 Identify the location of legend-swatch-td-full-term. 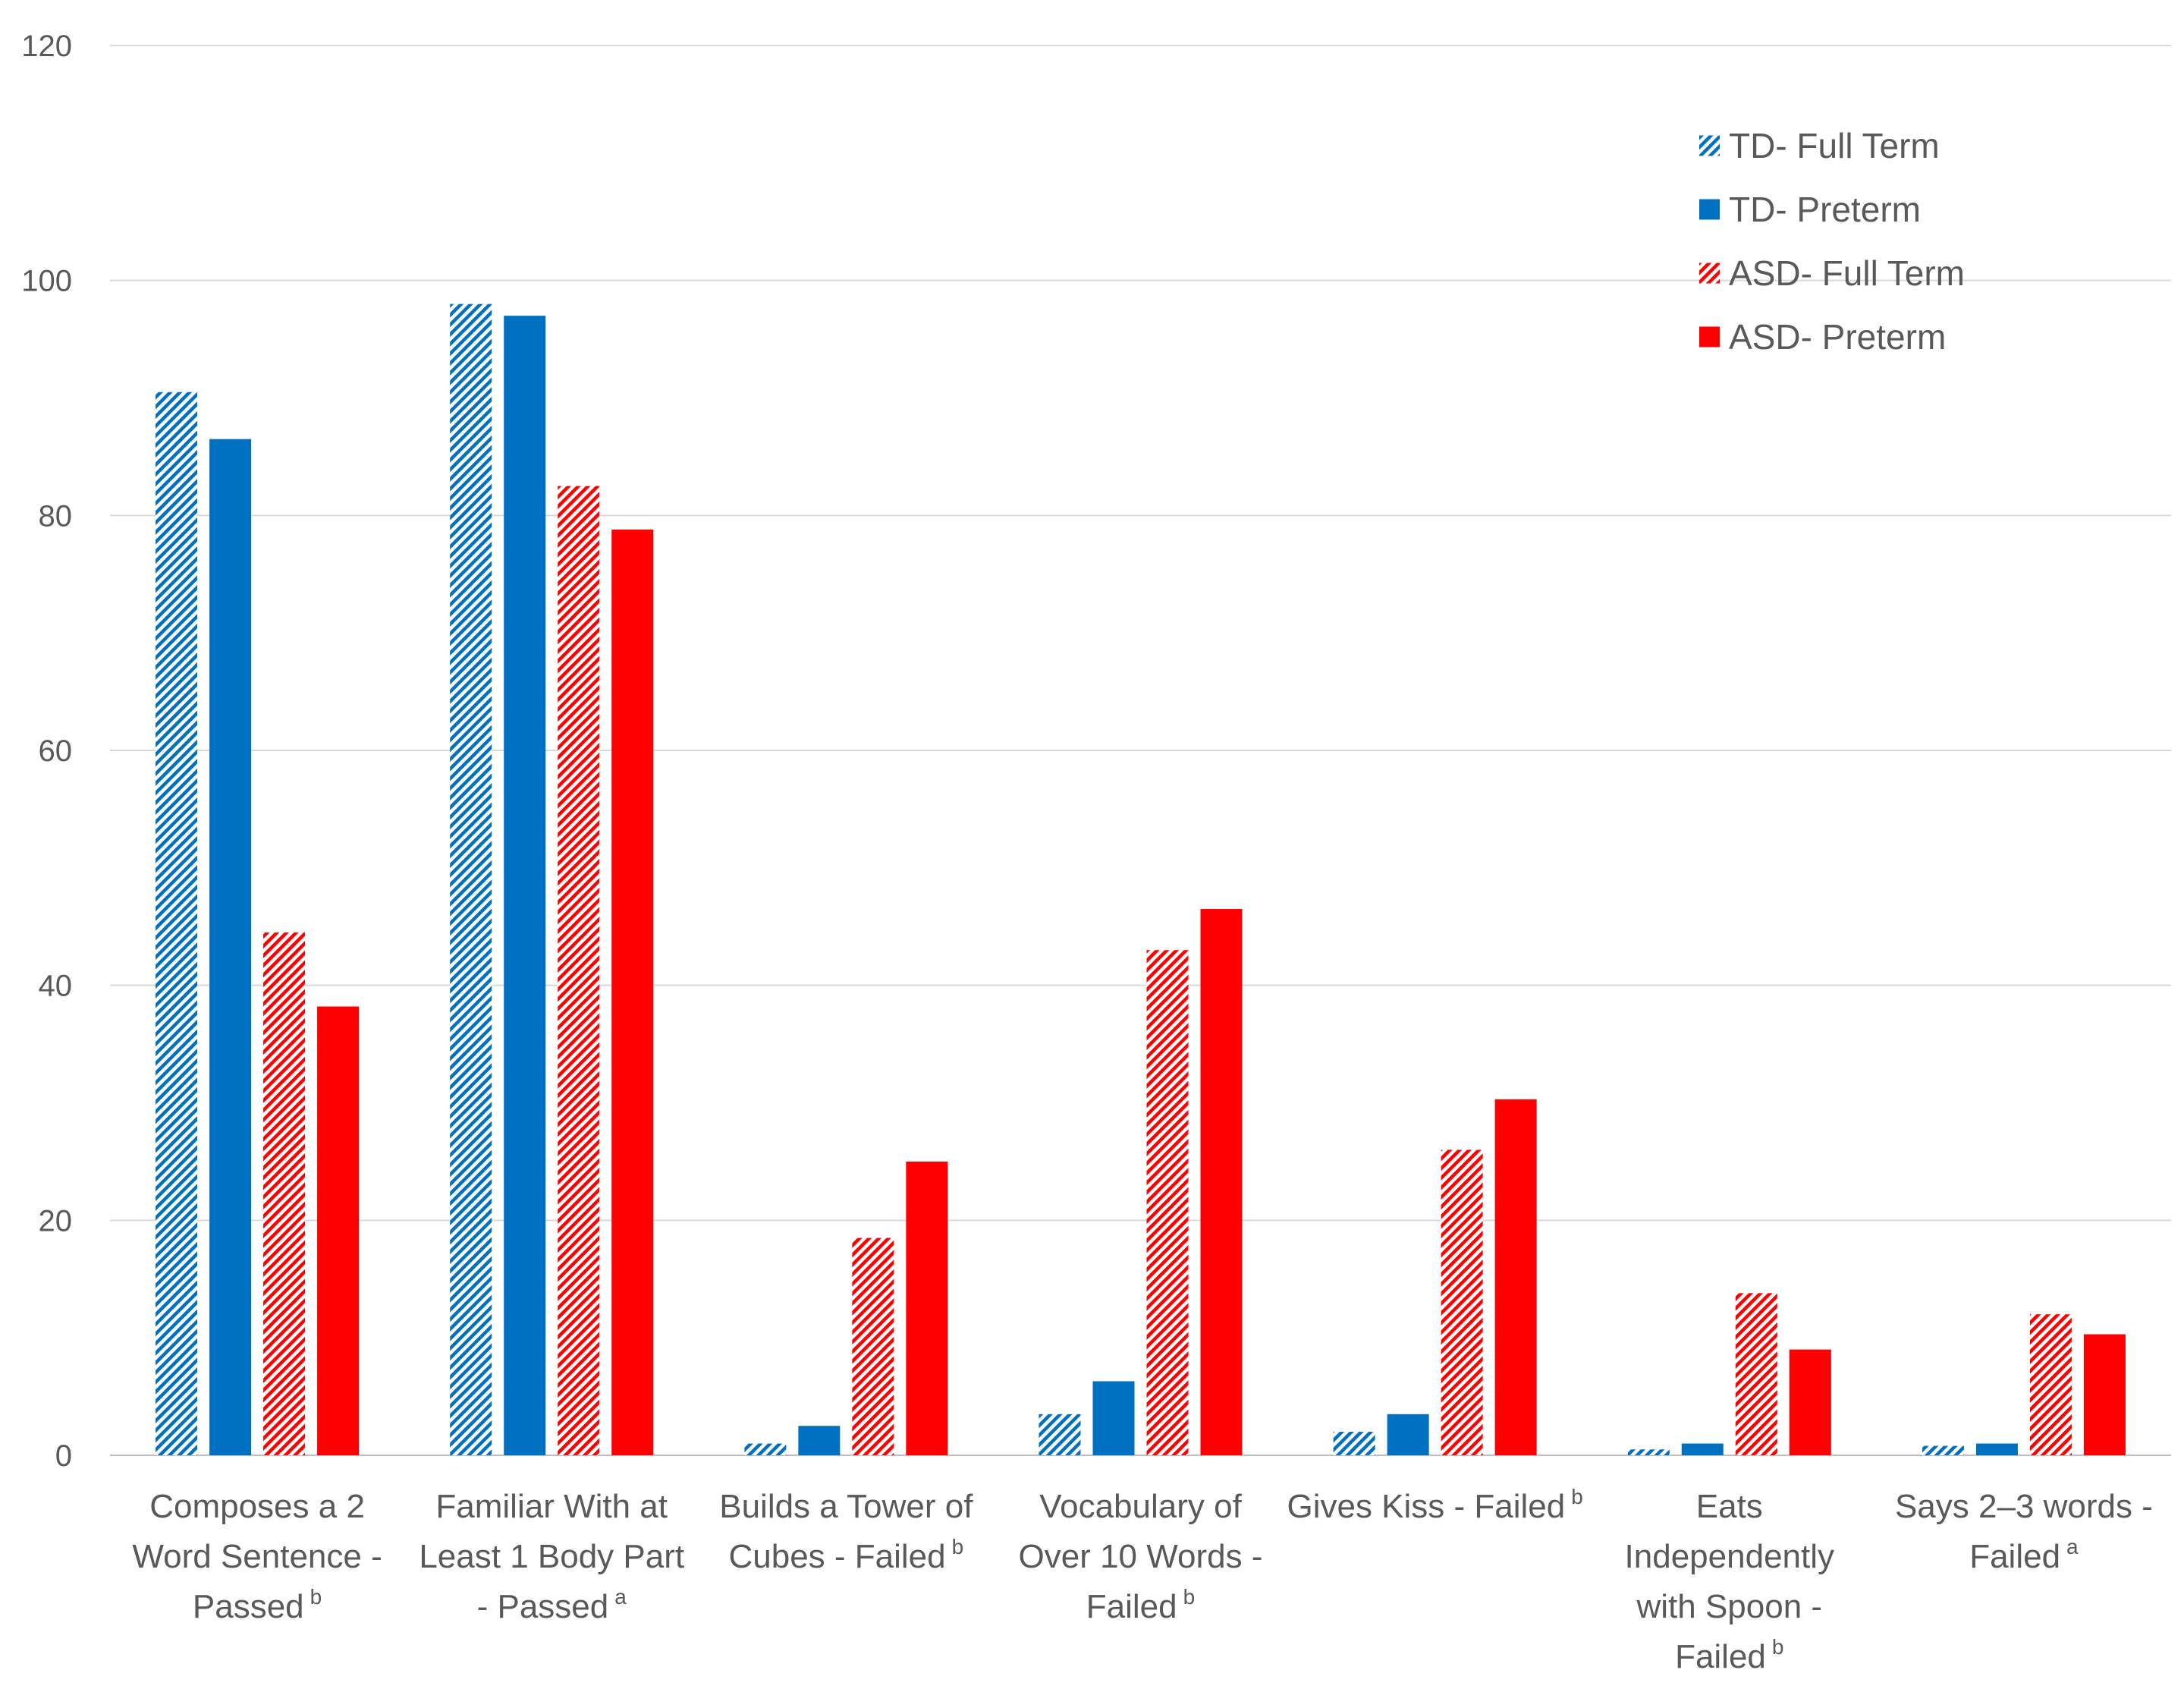
(1709, 145).